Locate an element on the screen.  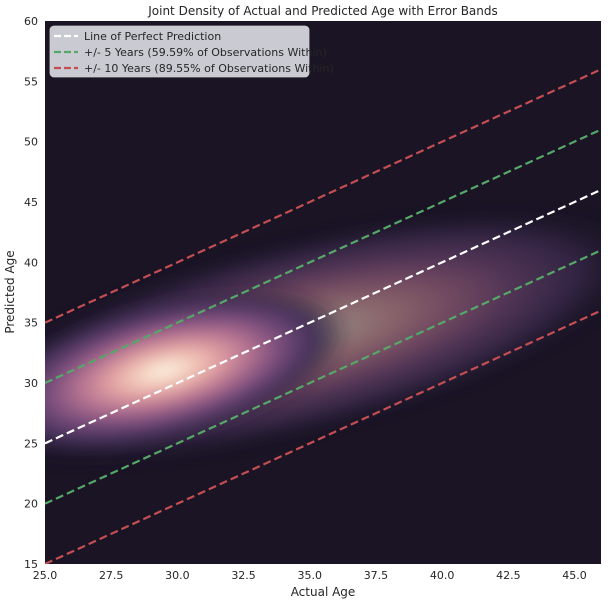
y-tick-label: 20 is located at coordinates (31, 504).